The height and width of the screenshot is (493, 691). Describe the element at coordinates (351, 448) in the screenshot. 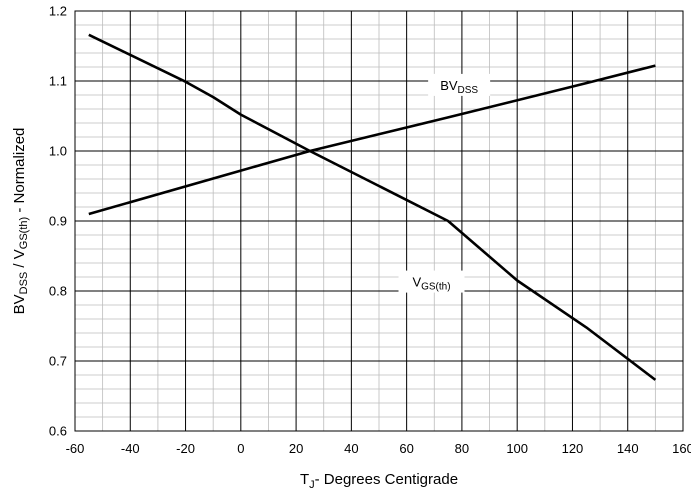

I see `x-tick-label: 40` at that location.